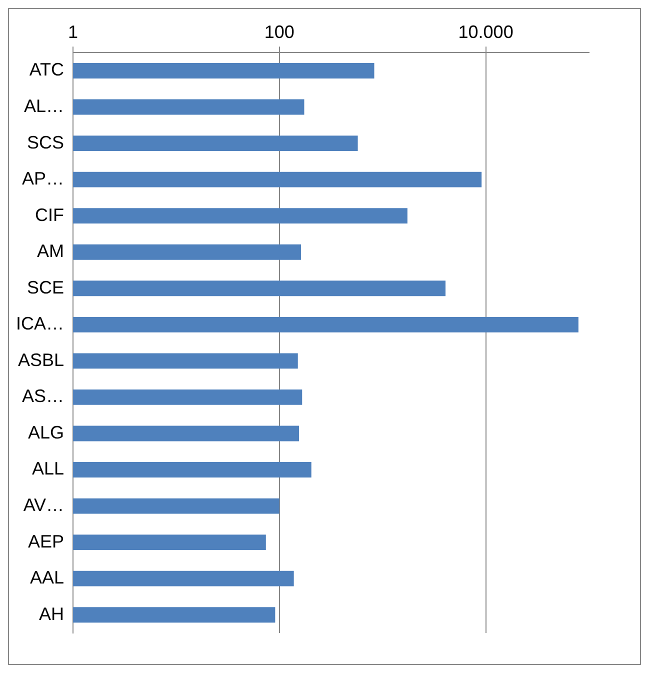 Image resolution: width=651 pixels, height=675 pixels. What do you see at coordinates (279, 32) in the screenshot?
I see `x-tick-label: 100` at bounding box center [279, 32].